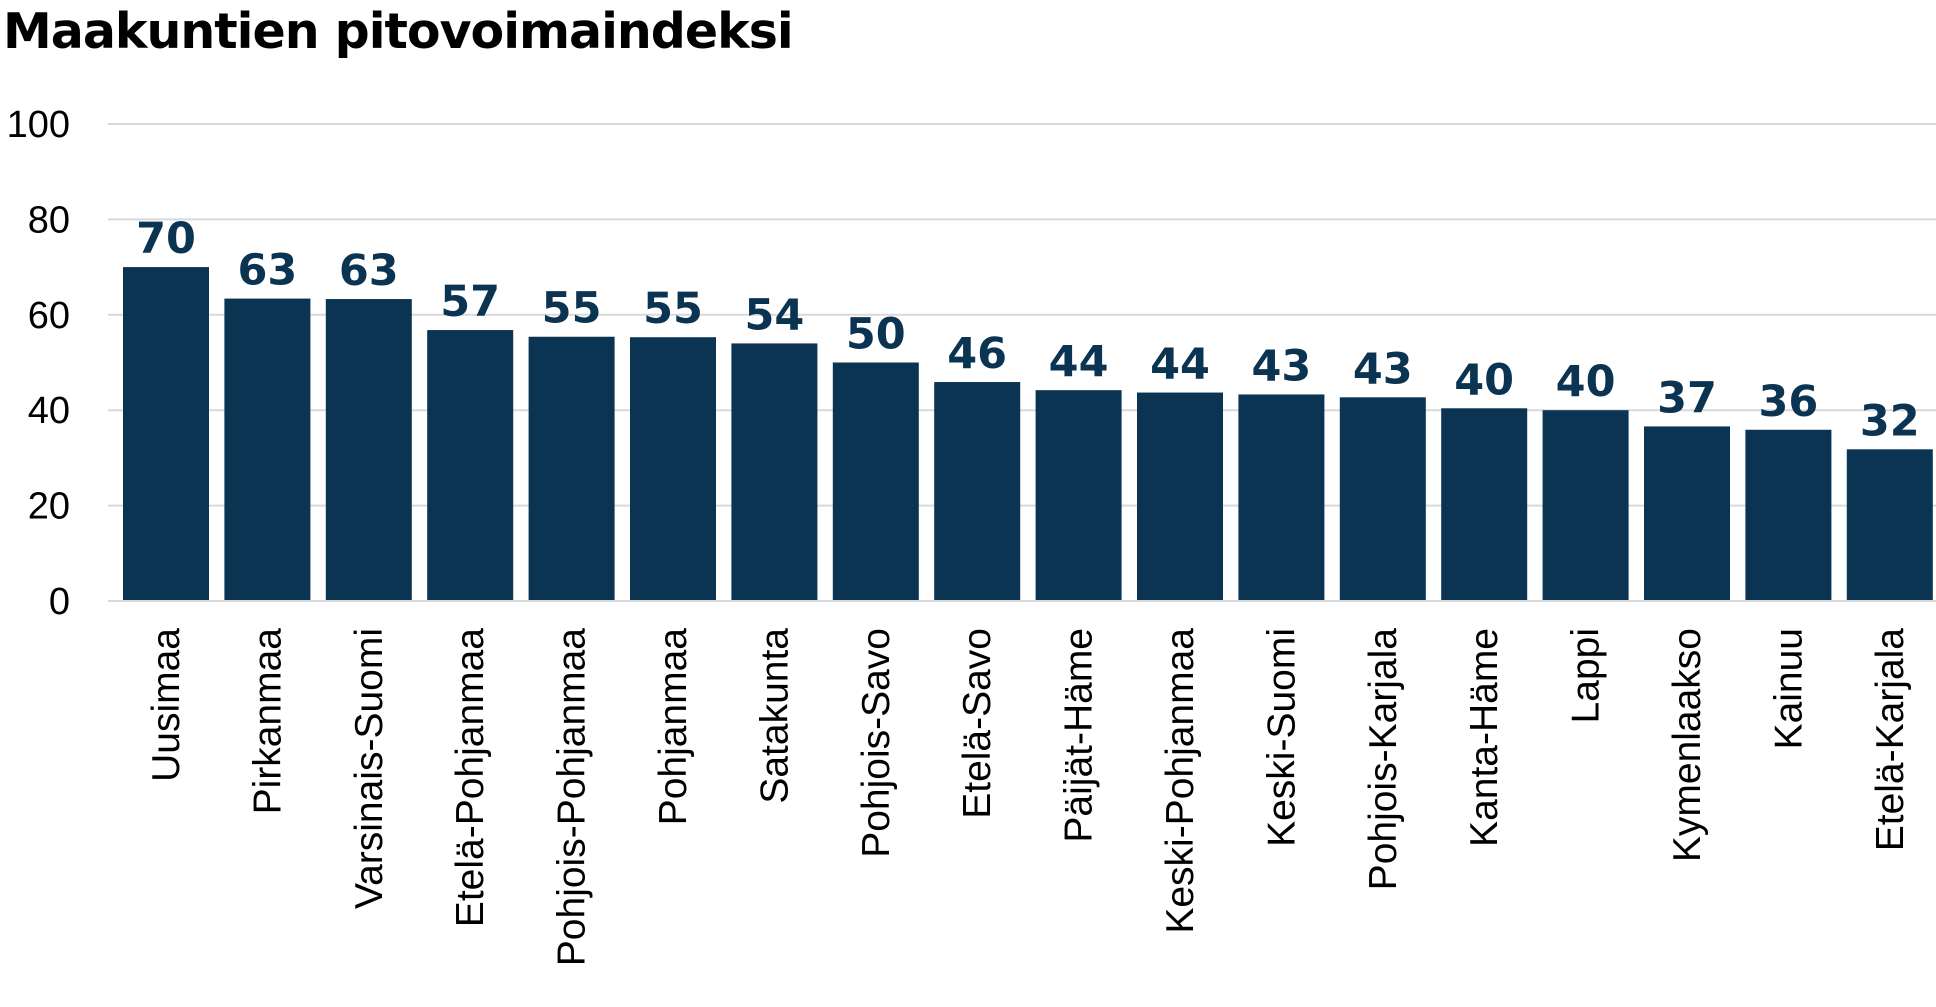  I want to click on data-label: 57, so click(470, 302).